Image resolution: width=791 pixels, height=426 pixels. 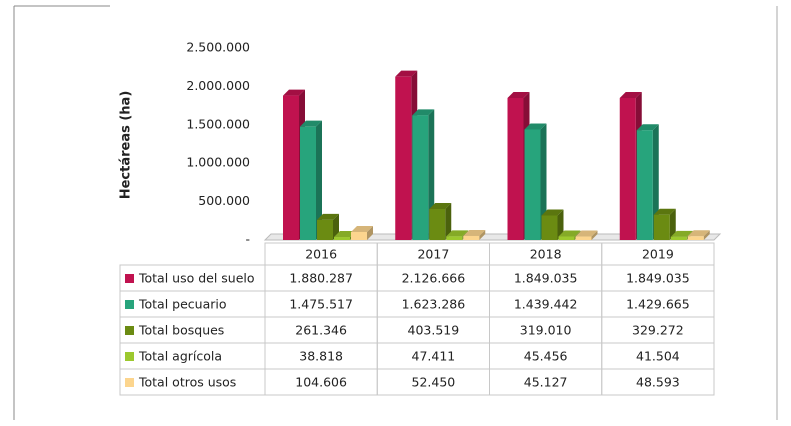 What do you see at coordinates (181, 330) in the screenshot?
I see `legend-label: Total bosques` at bounding box center [181, 330].